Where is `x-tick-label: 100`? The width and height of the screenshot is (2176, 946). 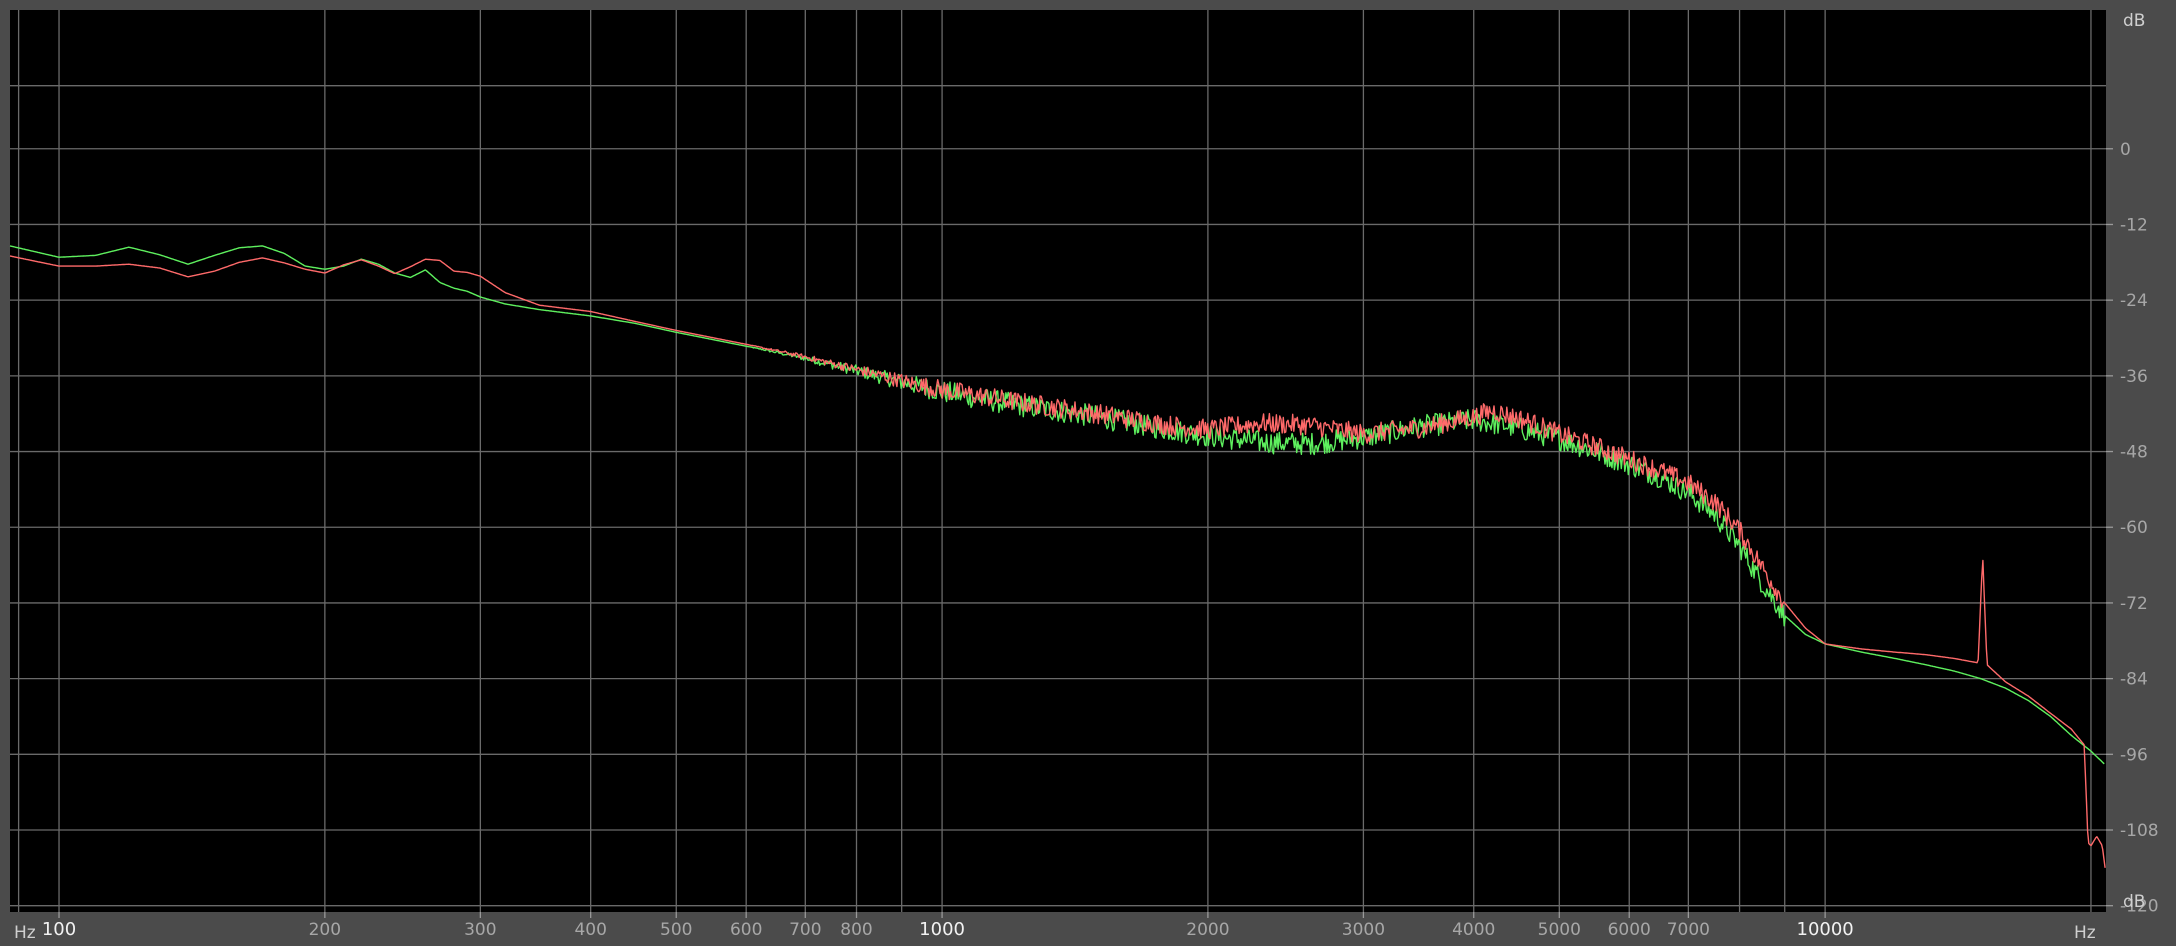
x-tick-label: 100 is located at coordinates (59, 929).